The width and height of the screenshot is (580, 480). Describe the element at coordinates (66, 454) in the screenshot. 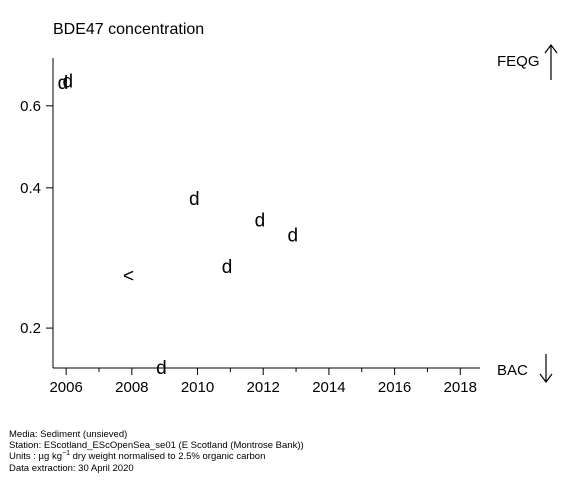

I see `footer-units-exponent: −1` at that location.